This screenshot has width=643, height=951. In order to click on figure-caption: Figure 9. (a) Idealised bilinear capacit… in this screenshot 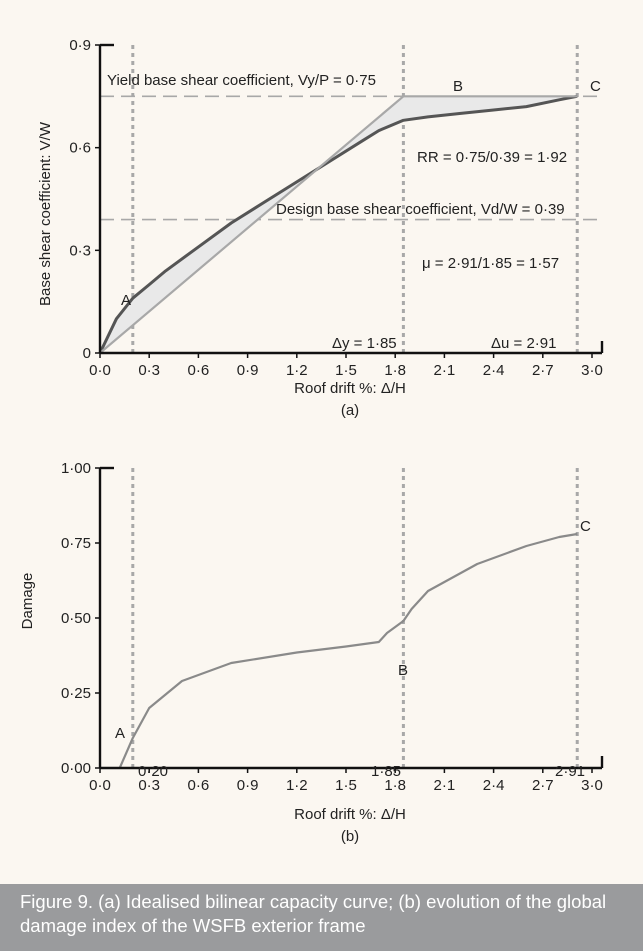, I will do `click(313, 913)`.